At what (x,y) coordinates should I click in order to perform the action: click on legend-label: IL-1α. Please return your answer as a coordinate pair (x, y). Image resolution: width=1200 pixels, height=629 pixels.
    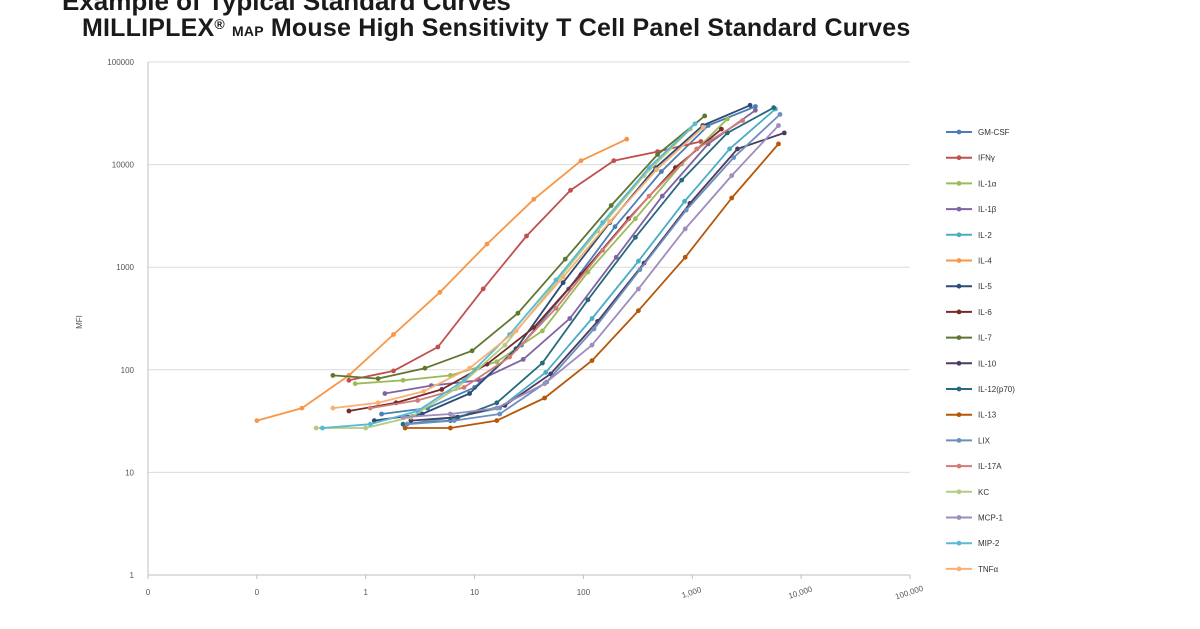
    Looking at the image, I should click on (987, 183).